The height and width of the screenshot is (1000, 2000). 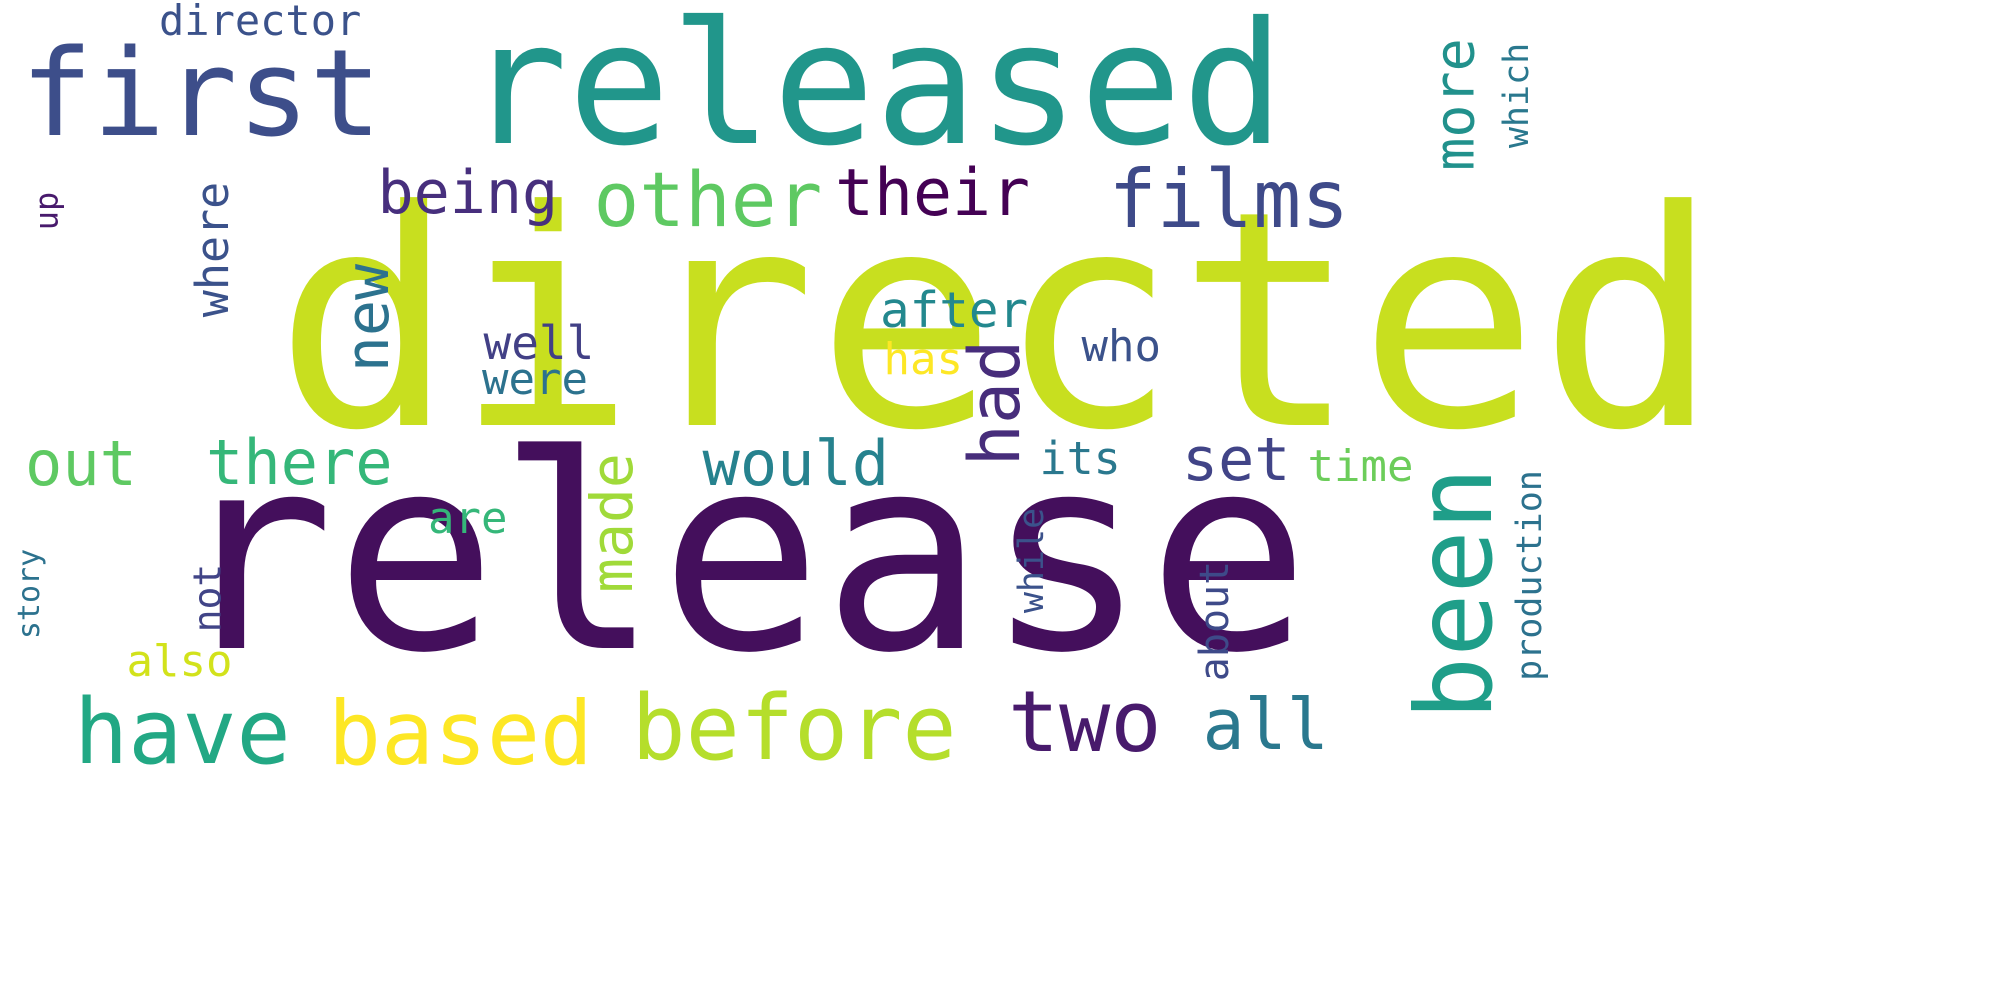 I want to click on word-production: production, so click(x=1529, y=575).